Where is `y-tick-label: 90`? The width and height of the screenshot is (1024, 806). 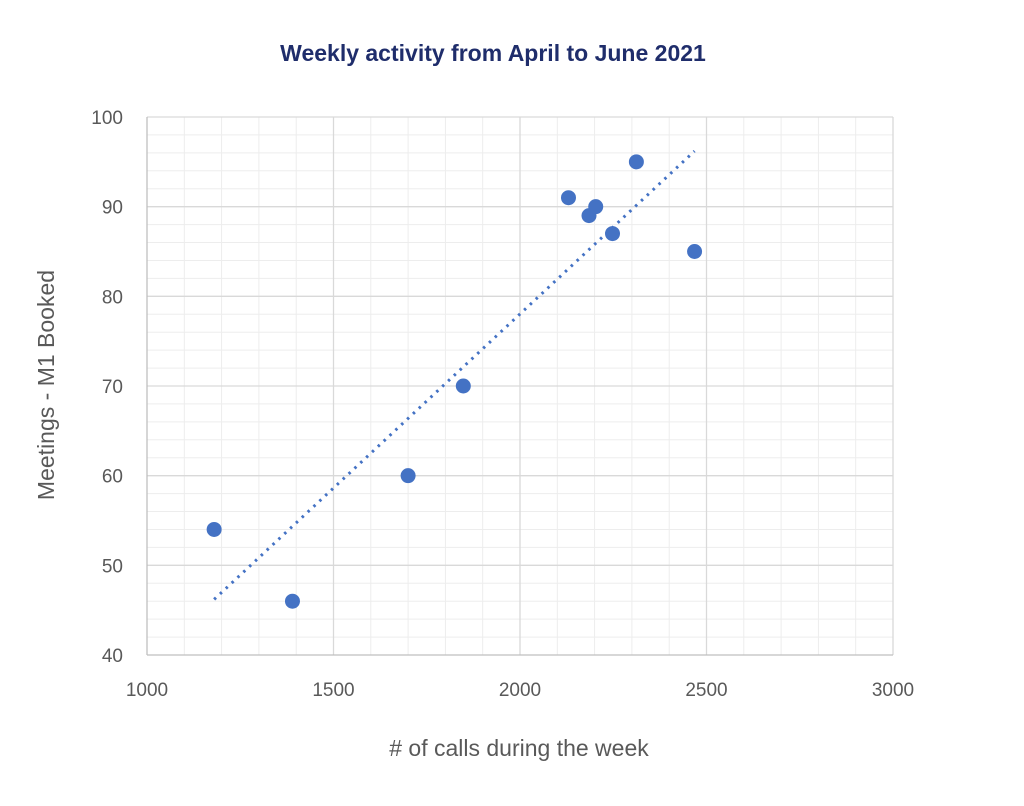 y-tick-label: 90 is located at coordinates (112, 208).